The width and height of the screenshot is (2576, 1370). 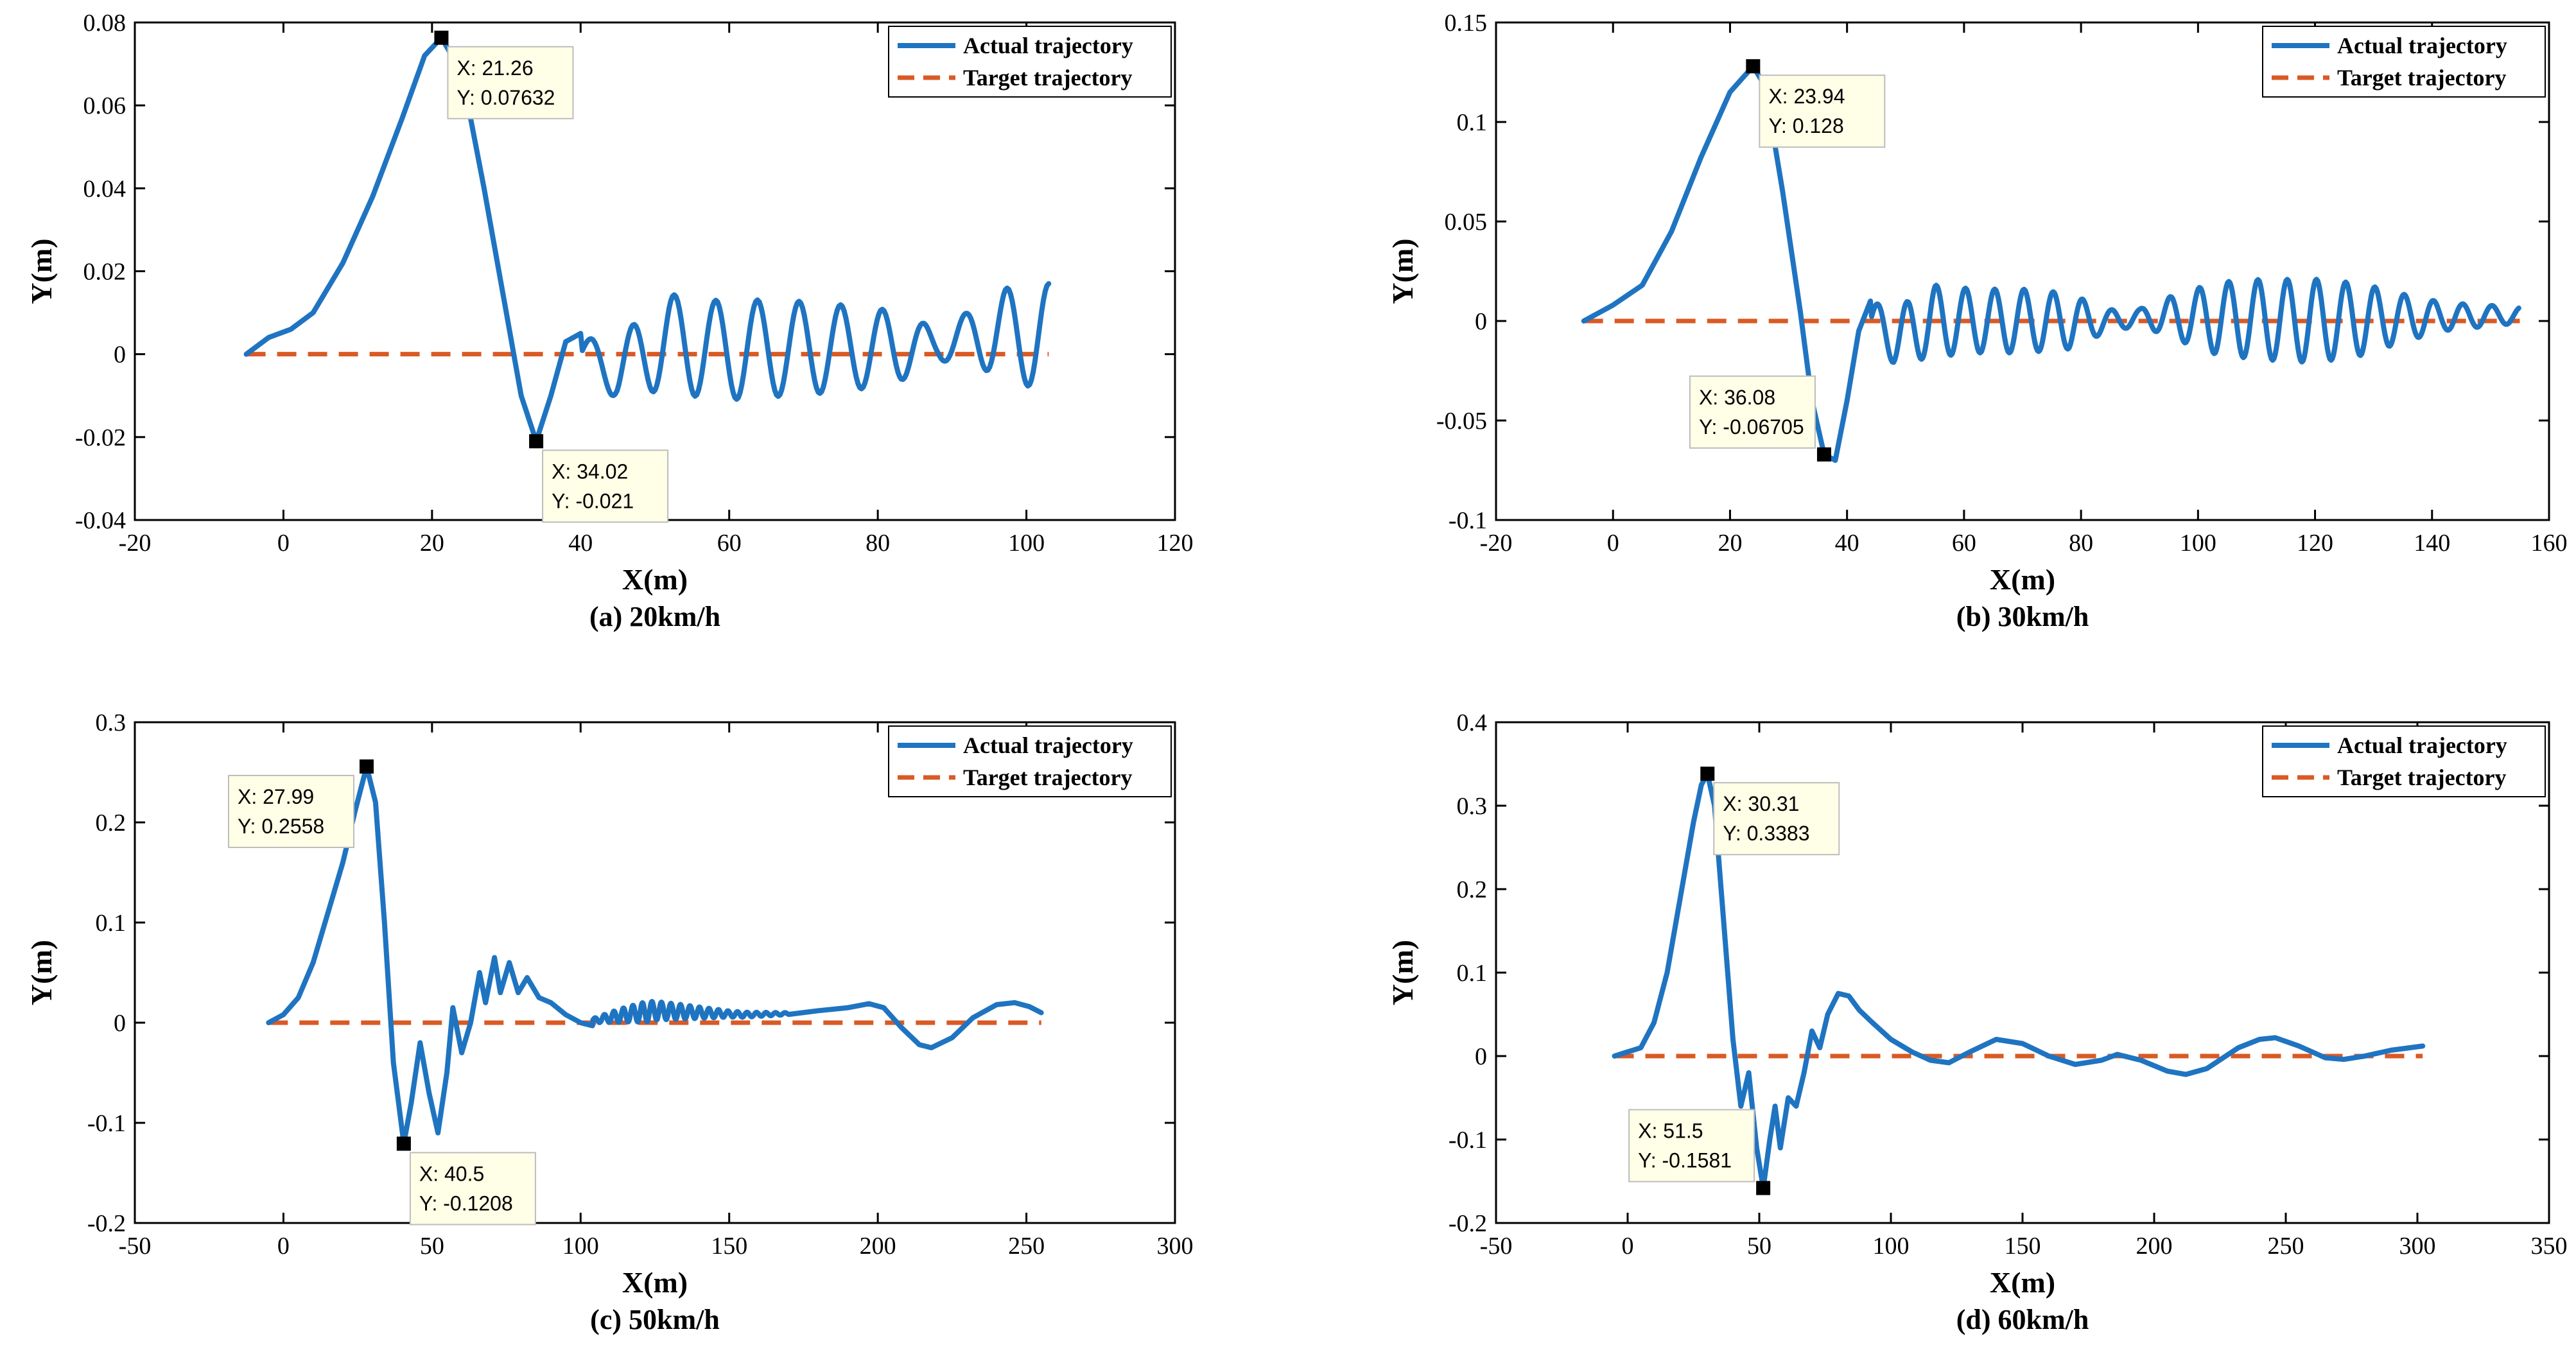 I want to click on panel-caption: (a) 20km/h, so click(x=654, y=617).